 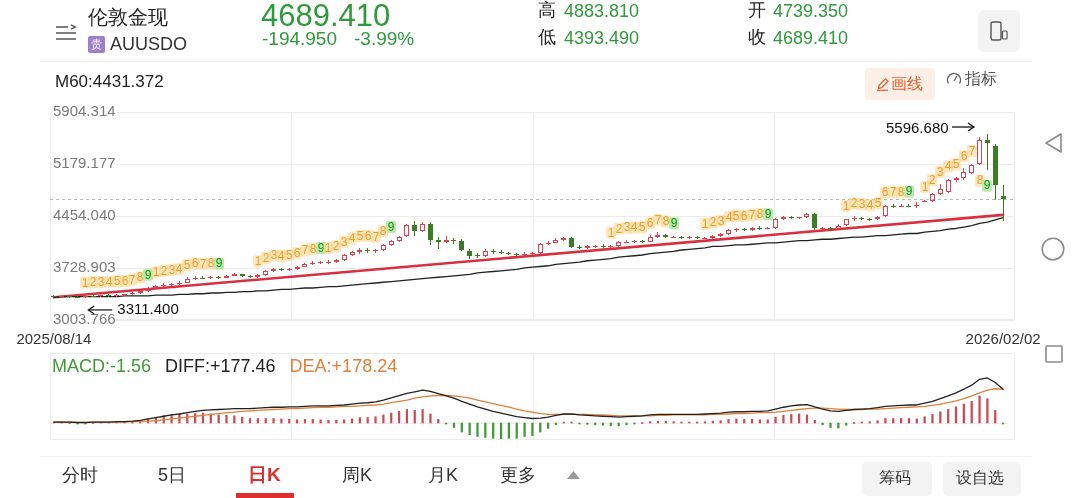 What do you see at coordinates (220, 366) in the screenshot?
I see `series-label: DIFF:+177.46` at bounding box center [220, 366].